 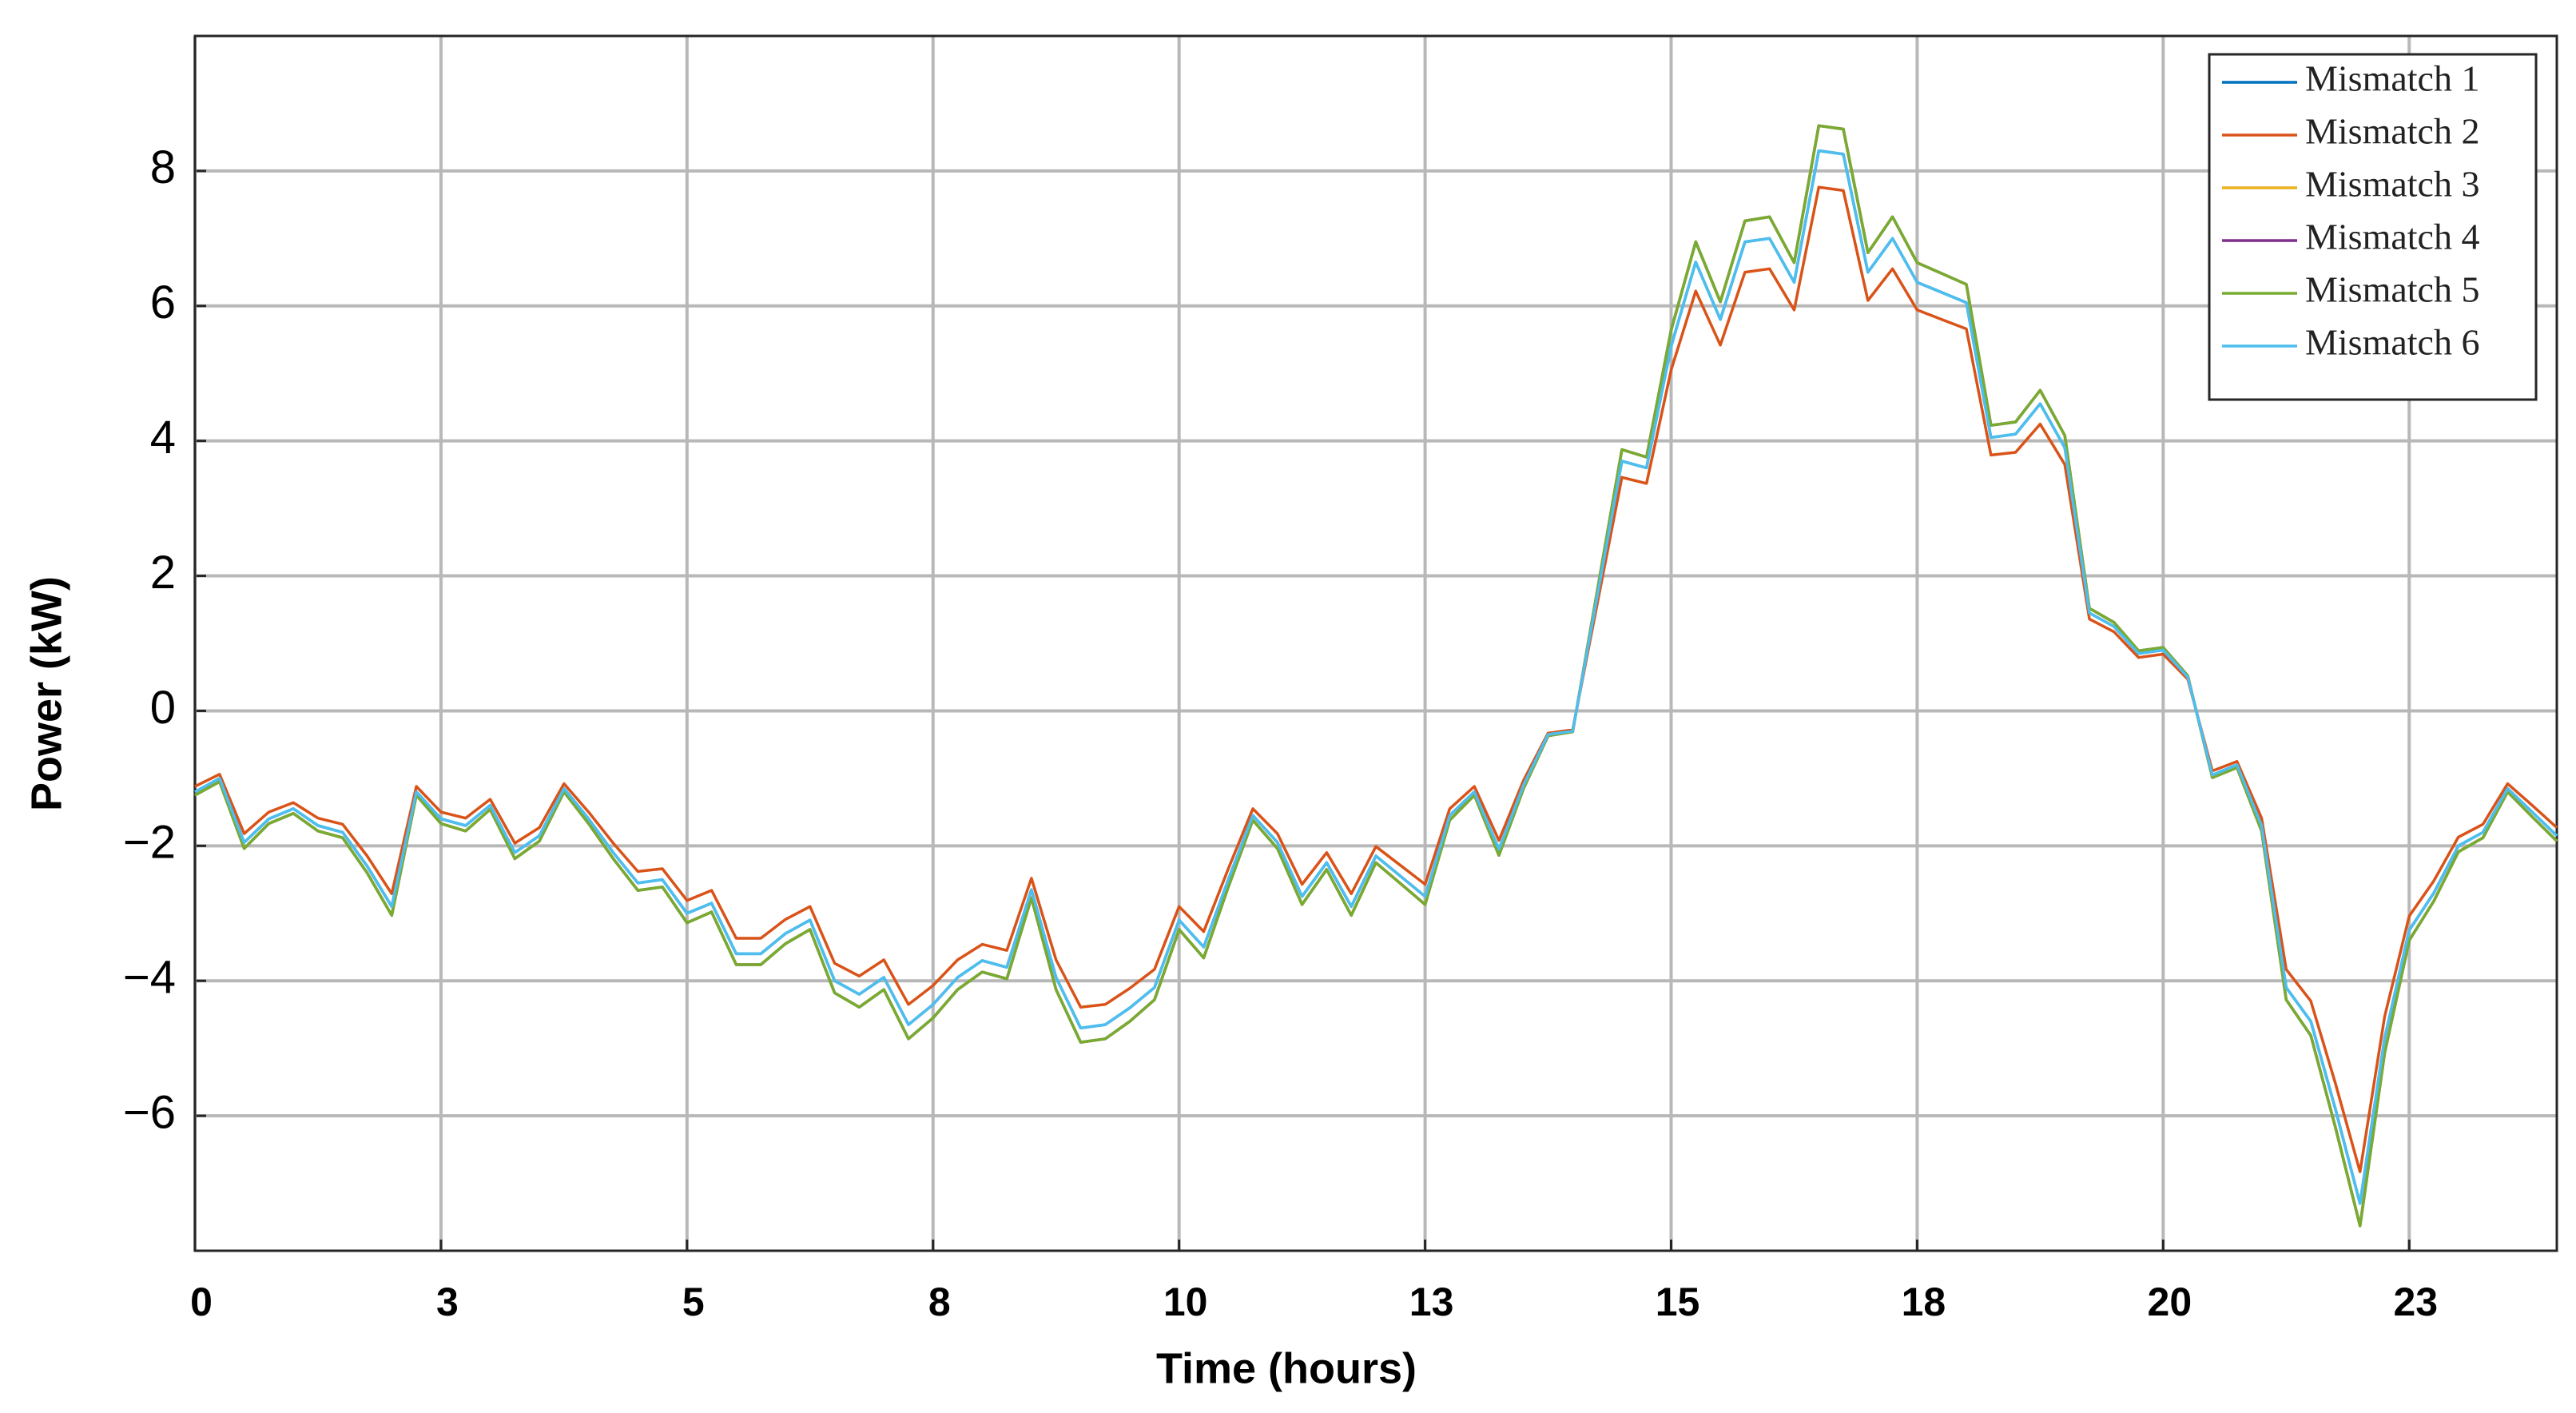 I want to click on y-tick-label: 4, so click(x=163, y=438).